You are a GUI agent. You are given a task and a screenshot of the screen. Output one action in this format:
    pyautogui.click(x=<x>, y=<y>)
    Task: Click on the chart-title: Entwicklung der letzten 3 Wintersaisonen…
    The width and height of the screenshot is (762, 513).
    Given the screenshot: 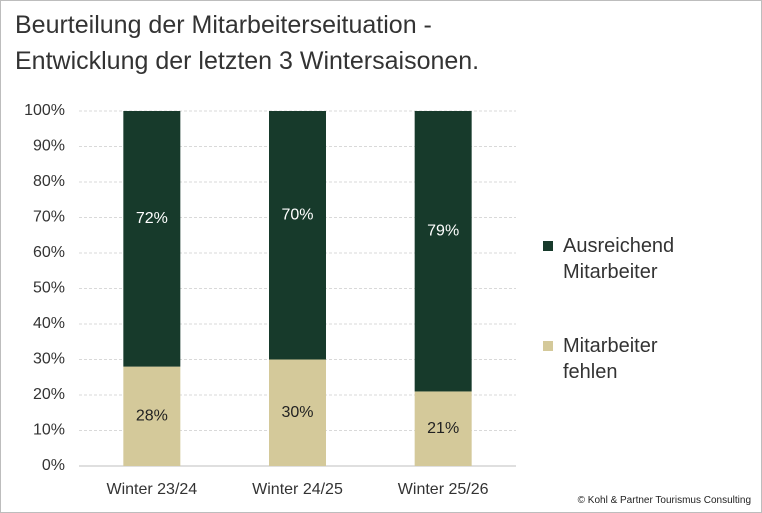 What is the action you would take?
    pyautogui.click(x=247, y=61)
    